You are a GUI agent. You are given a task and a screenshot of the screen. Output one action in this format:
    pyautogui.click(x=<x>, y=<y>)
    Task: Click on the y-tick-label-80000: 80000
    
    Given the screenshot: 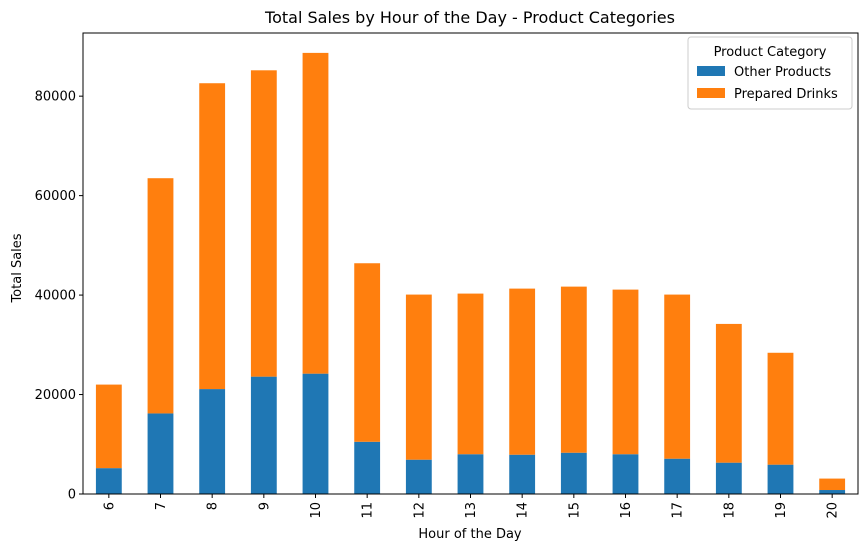 What is the action you would take?
    pyautogui.click(x=55, y=97)
    